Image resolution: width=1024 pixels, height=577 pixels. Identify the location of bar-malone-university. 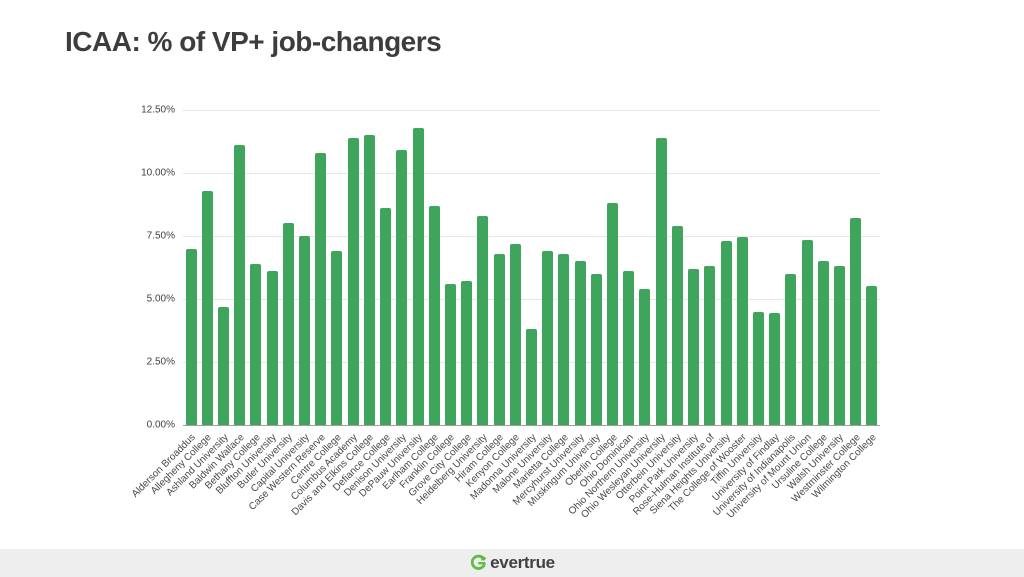
(548, 338).